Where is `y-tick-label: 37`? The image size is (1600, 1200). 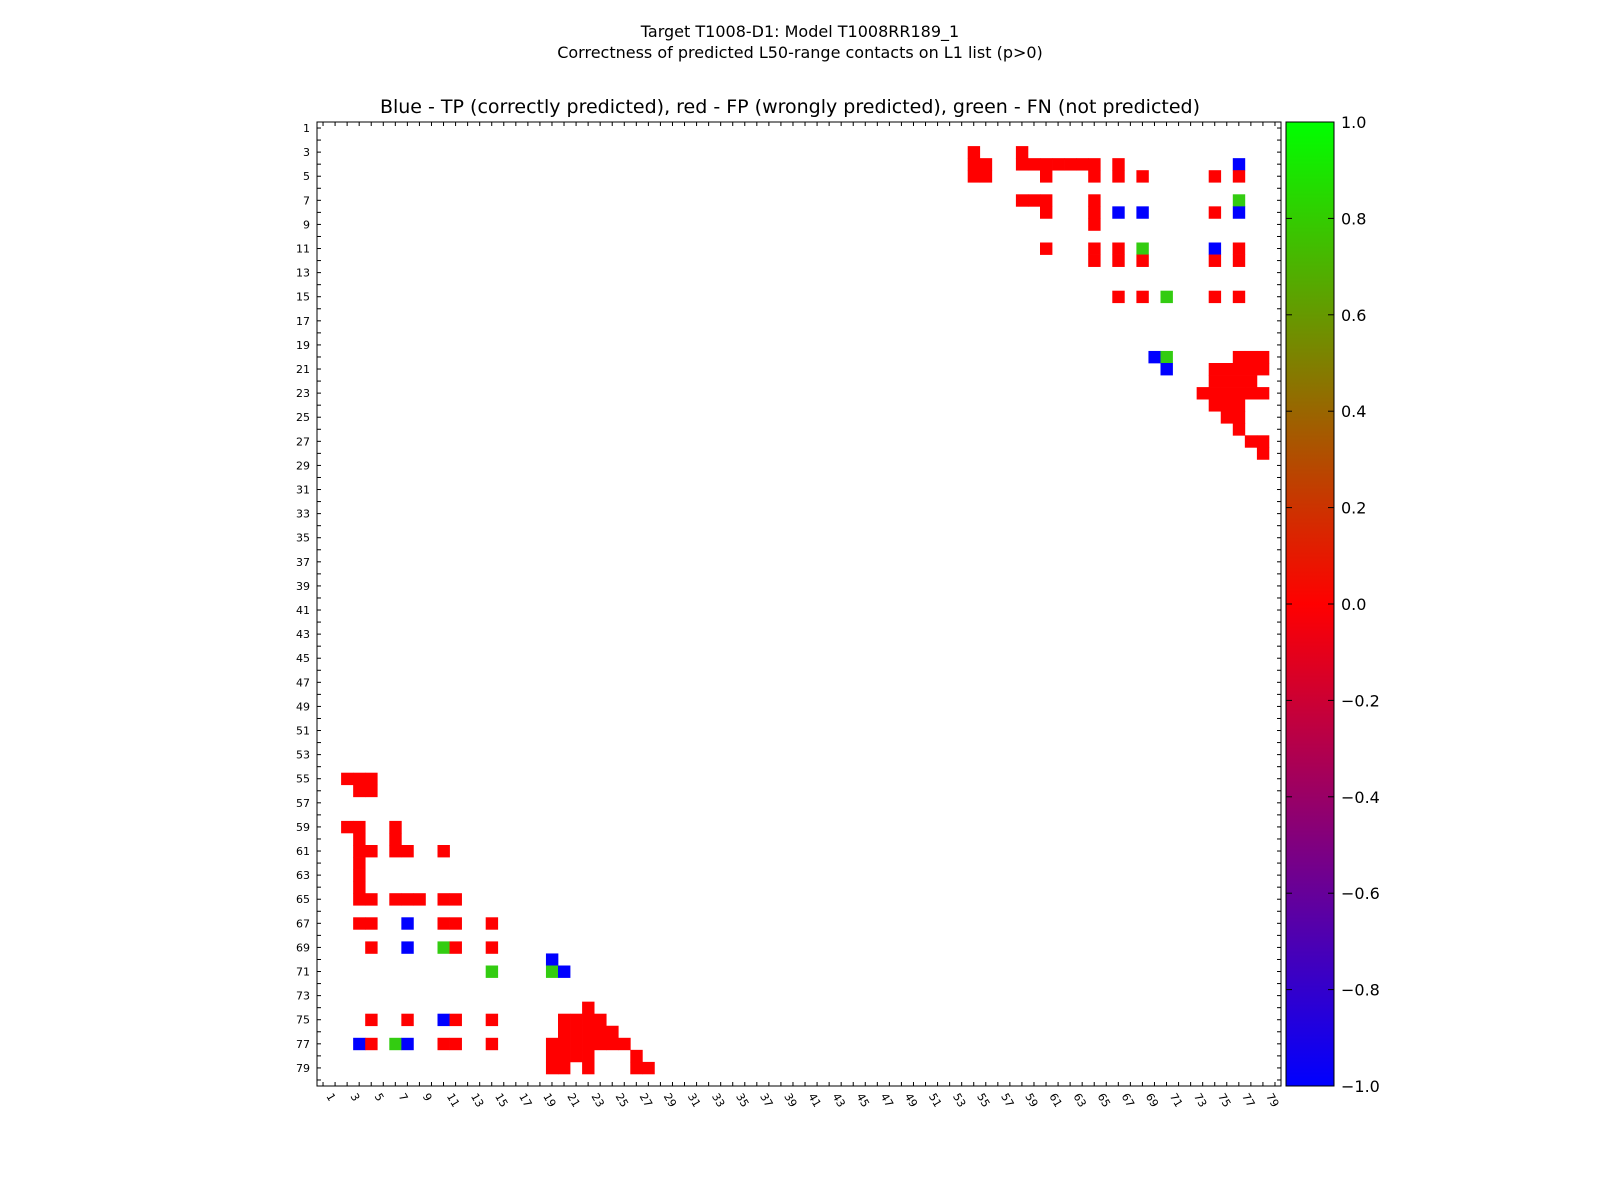 y-tick-label: 37 is located at coordinates (303, 562).